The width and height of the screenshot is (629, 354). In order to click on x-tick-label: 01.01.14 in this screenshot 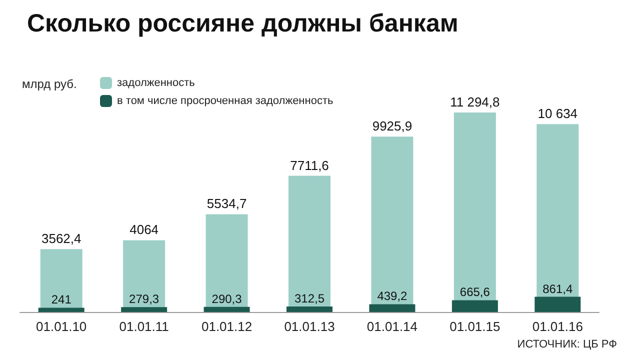, I will do `click(392, 326)`.